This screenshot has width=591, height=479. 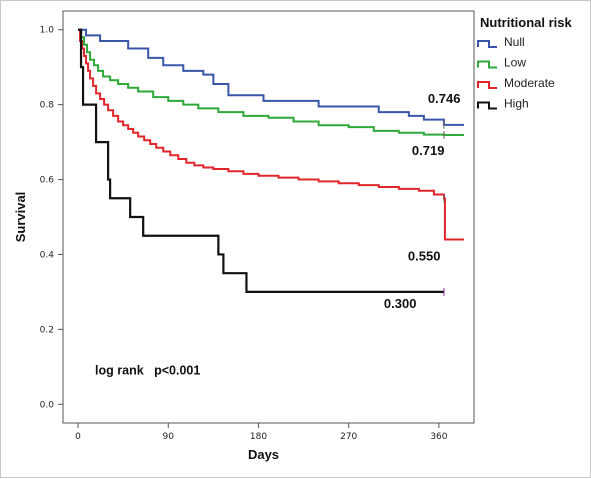 What do you see at coordinates (487, 64) in the screenshot?
I see `legend-swatch-low` at bounding box center [487, 64].